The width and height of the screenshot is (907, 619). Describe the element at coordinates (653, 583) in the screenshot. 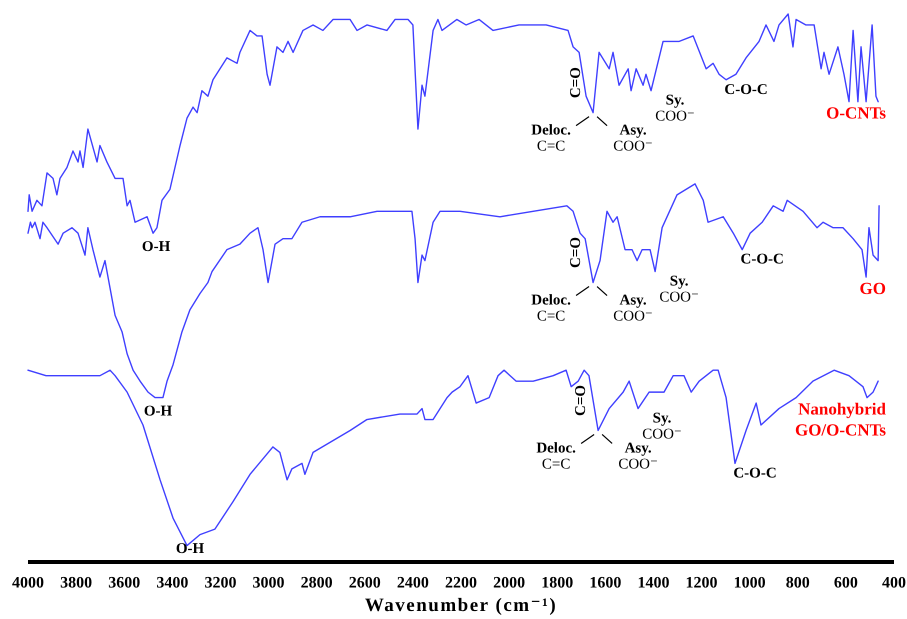

I see `x-tick-label: 1400` at that location.